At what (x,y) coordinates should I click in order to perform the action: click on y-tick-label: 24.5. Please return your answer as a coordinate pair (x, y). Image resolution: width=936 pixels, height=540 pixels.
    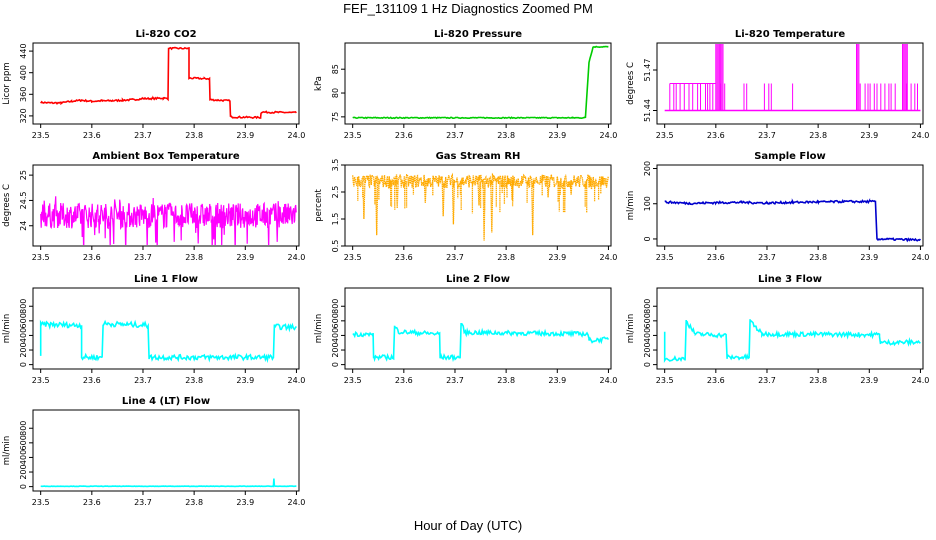
    Looking at the image, I should click on (23, 201).